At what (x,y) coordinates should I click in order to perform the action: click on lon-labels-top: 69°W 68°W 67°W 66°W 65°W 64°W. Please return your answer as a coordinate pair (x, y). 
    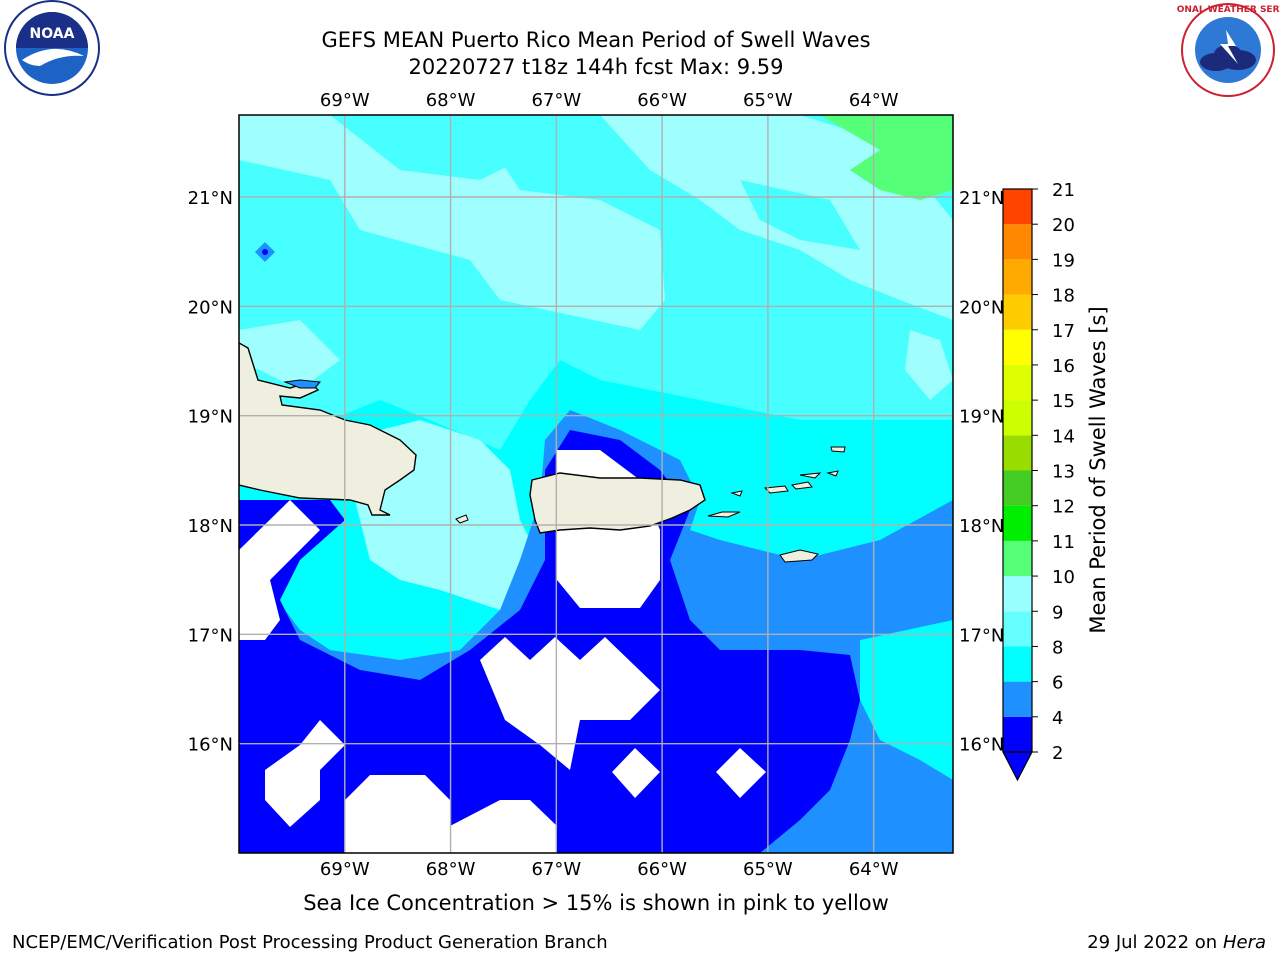
    Looking at the image, I should click on (609, 100).